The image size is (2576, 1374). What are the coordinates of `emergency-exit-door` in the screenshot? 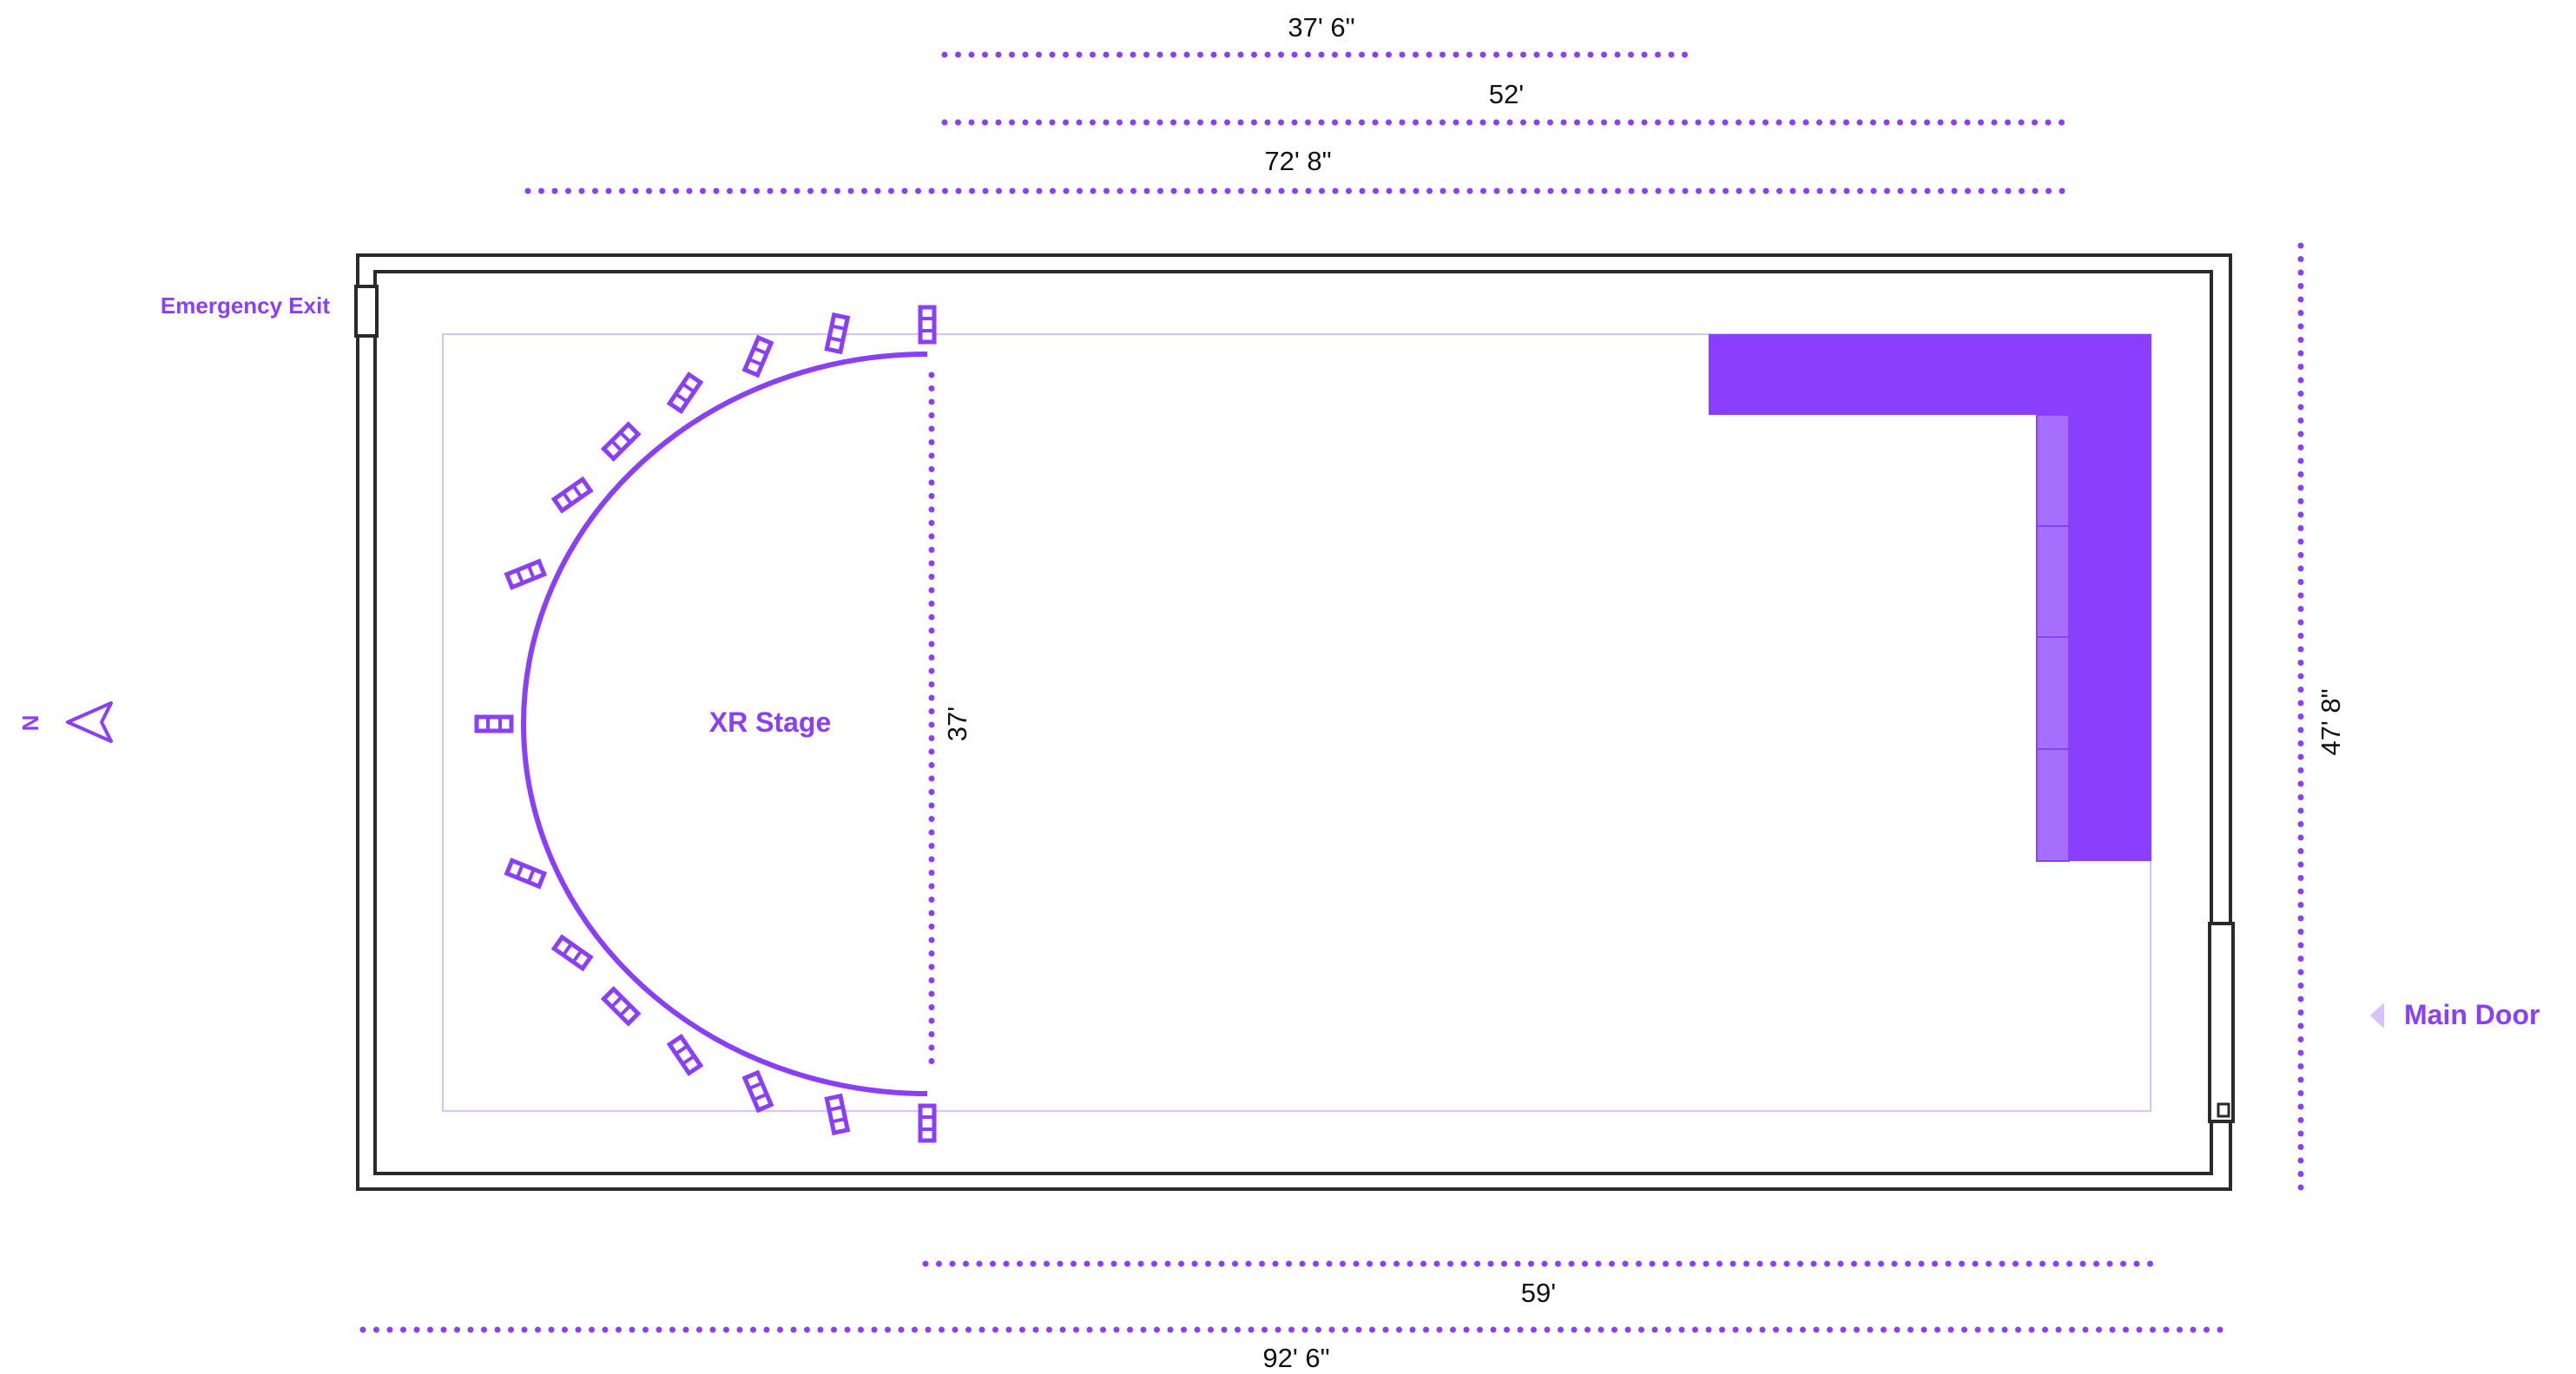 It's located at (366, 311).